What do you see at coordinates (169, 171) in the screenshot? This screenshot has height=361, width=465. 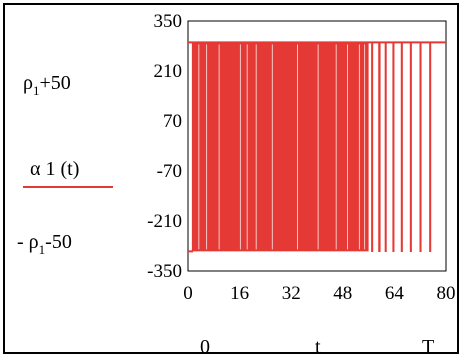 I see `y-tick-label: -70` at bounding box center [169, 171].